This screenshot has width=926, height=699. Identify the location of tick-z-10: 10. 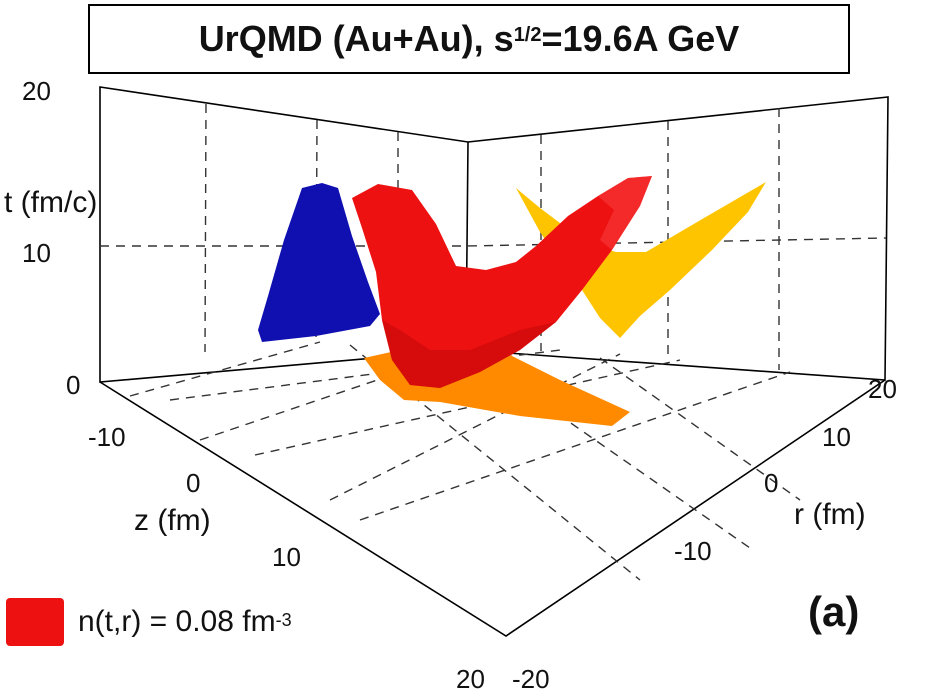
(286, 557).